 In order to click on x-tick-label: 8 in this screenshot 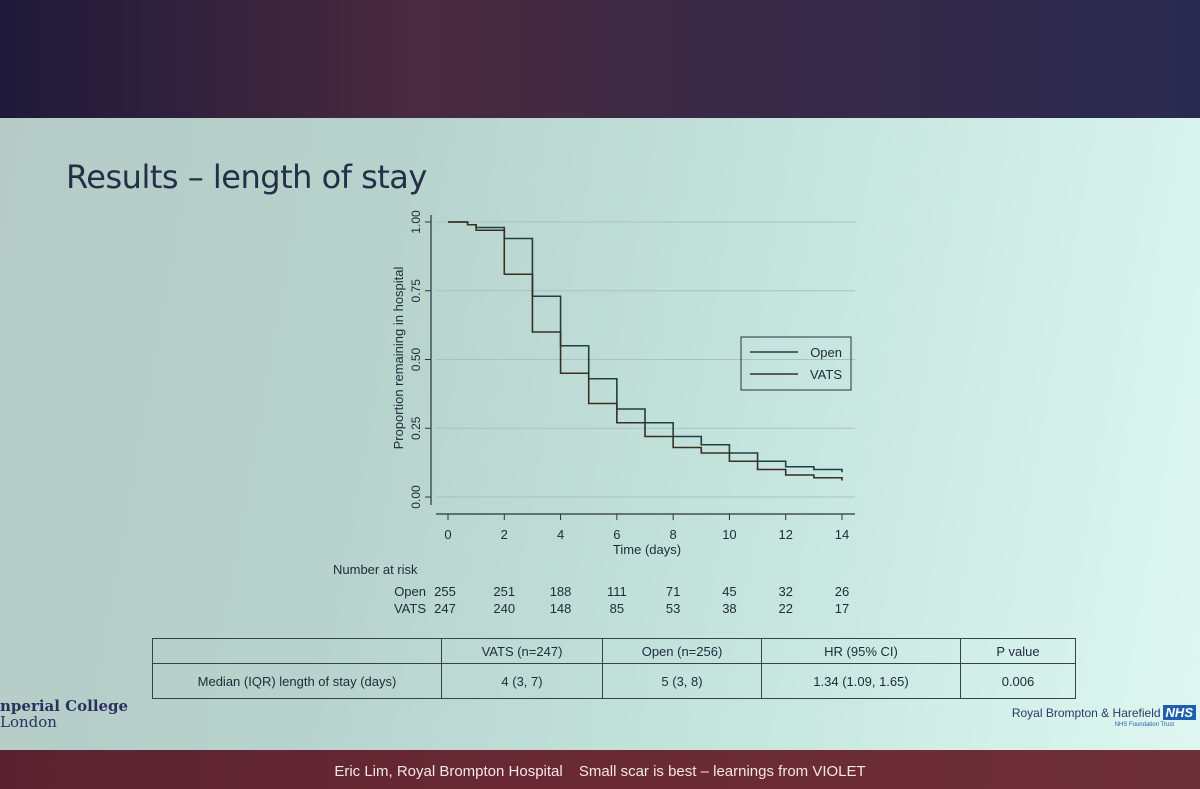, I will do `click(673, 534)`.